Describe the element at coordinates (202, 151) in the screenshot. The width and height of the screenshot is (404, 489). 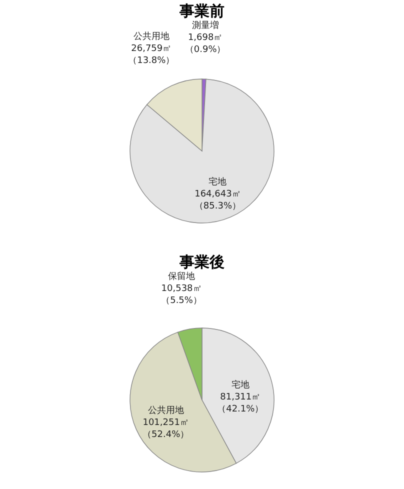
I see `pie-slice` at that location.